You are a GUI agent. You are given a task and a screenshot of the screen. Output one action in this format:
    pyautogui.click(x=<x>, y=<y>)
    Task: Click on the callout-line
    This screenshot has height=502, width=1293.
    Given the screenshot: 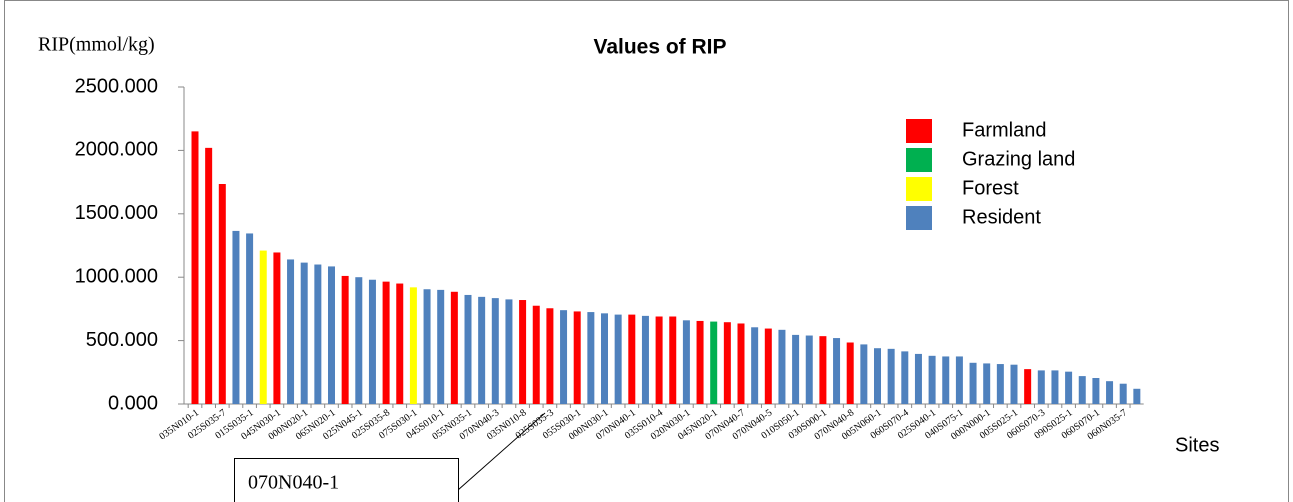 What is the action you would take?
    pyautogui.click(x=501, y=451)
    